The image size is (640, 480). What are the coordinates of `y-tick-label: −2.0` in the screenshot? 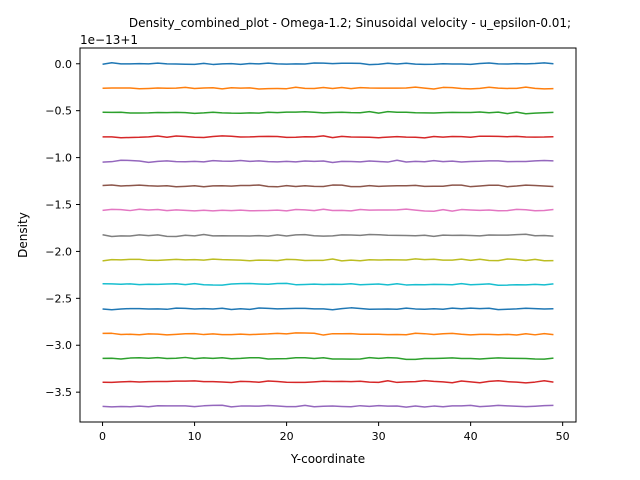 It's located at (58, 251).